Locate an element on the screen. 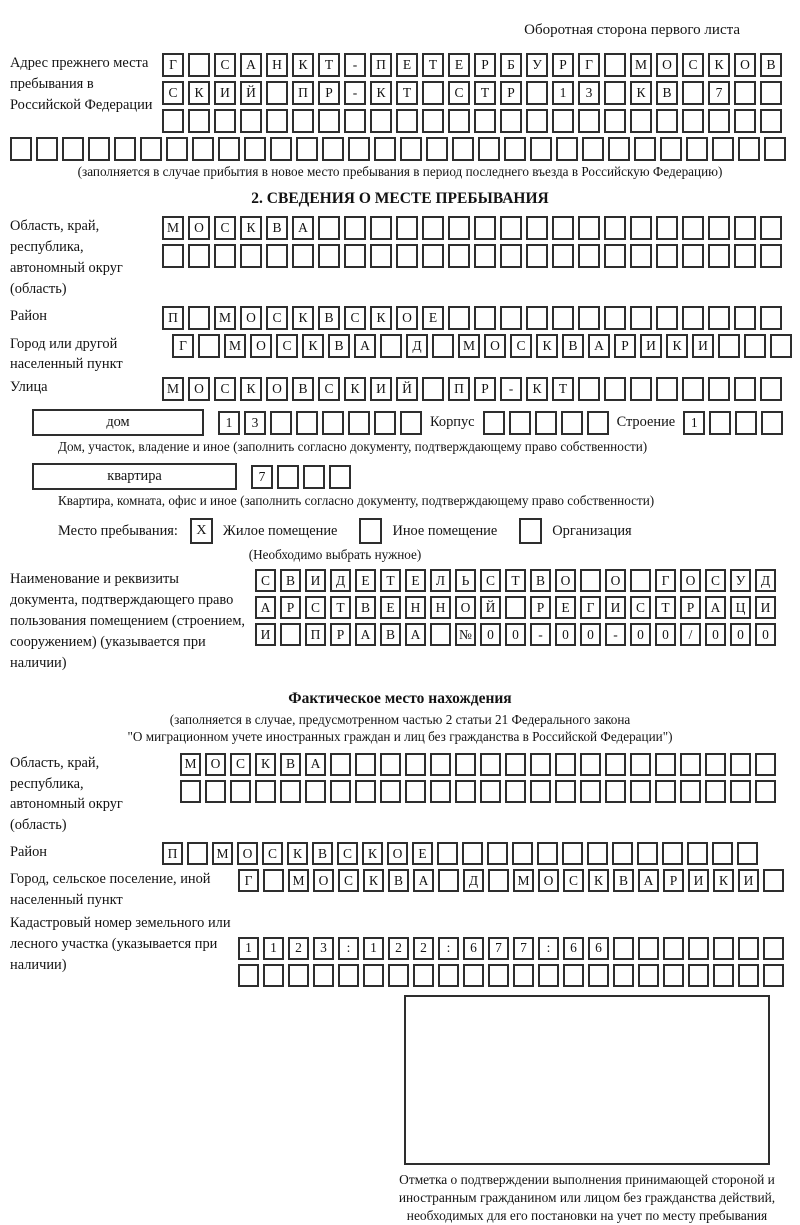 The height and width of the screenshot is (1225, 800). stay-type-label: Место пребывания: is located at coordinates (118, 530).